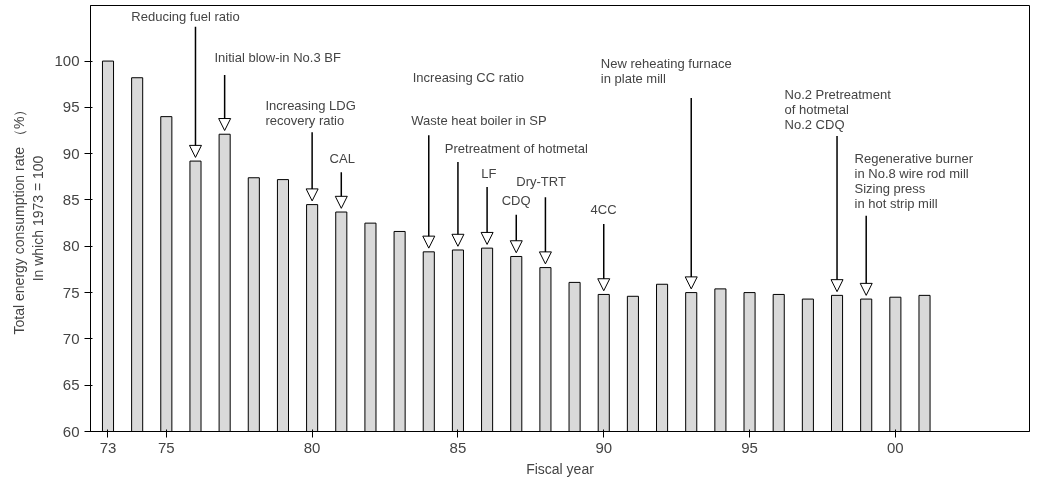 The width and height of the screenshot is (1039, 479). What do you see at coordinates (838, 109) in the screenshot?
I see `annotation: No.2 Pretreatment of hotmetal No.2 CDQ` at bounding box center [838, 109].